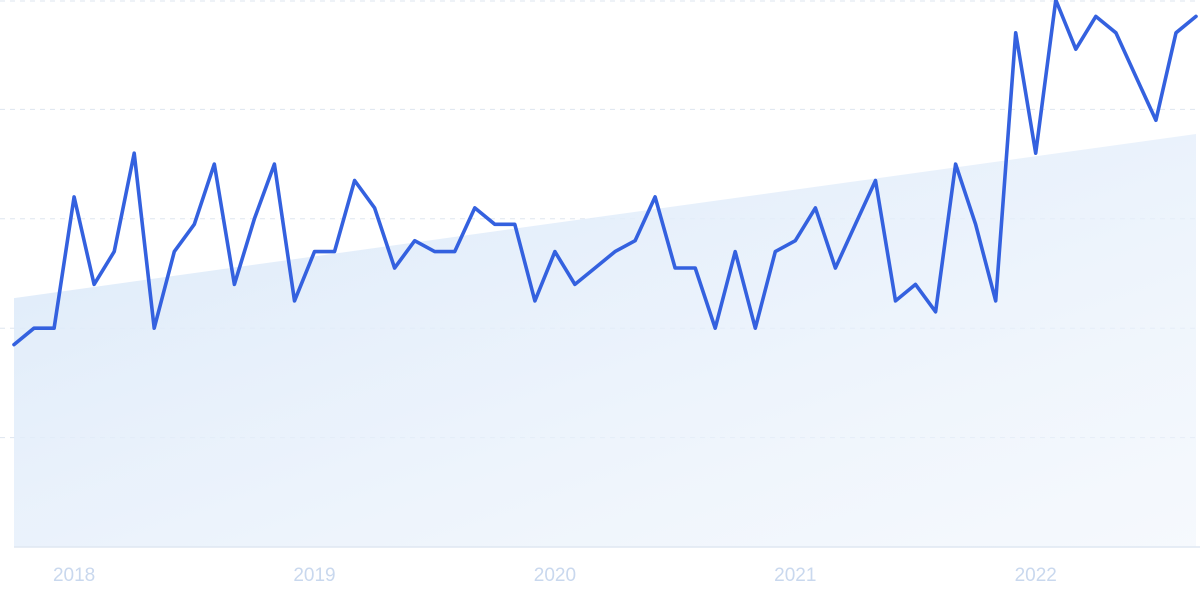 The height and width of the screenshot is (599, 1200). Describe the element at coordinates (314, 575) in the screenshot. I see `x-tick-label: 2019` at that location.